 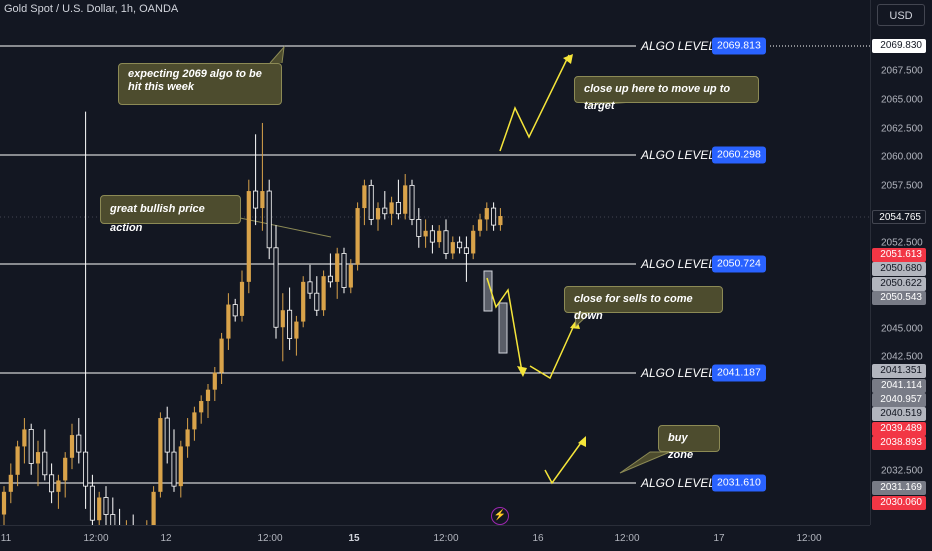 What do you see at coordinates (902, 471) in the screenshot?
I see `price-tick-label: 2032.500` at bounding box center [902, 471].